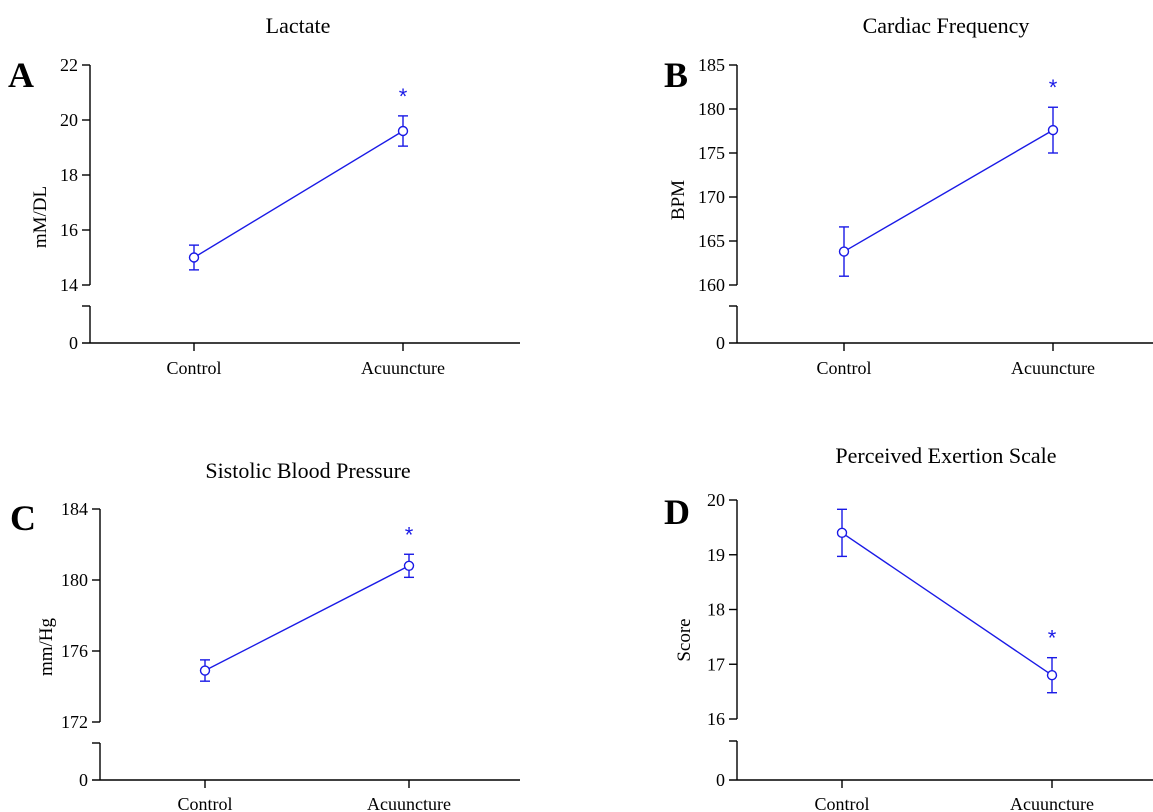 The image size is (1153, 812). I want to click on y-tick-label: 14, so click(69, 285).